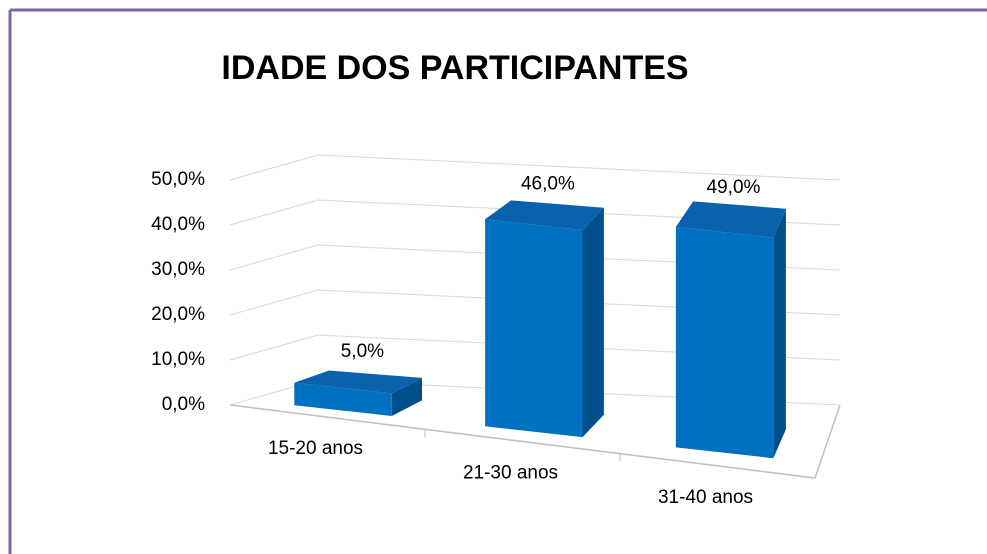 This screenshot has height=554, width=987. I want to click on y-tick-label: 10,0%, so click(178, 359).